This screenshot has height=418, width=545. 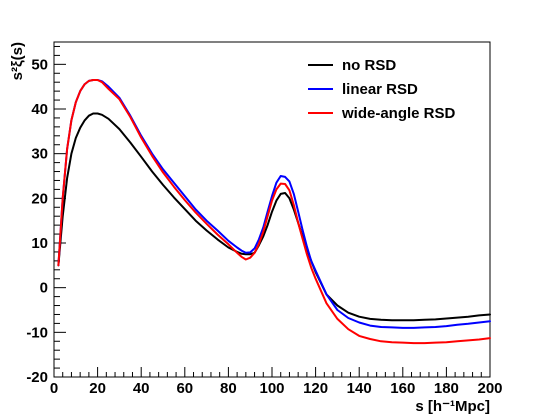 What do you see at coordinates (37, 377) in the screenshot?
I see `y-tick-label: -20` at bounding box center [37, 377].